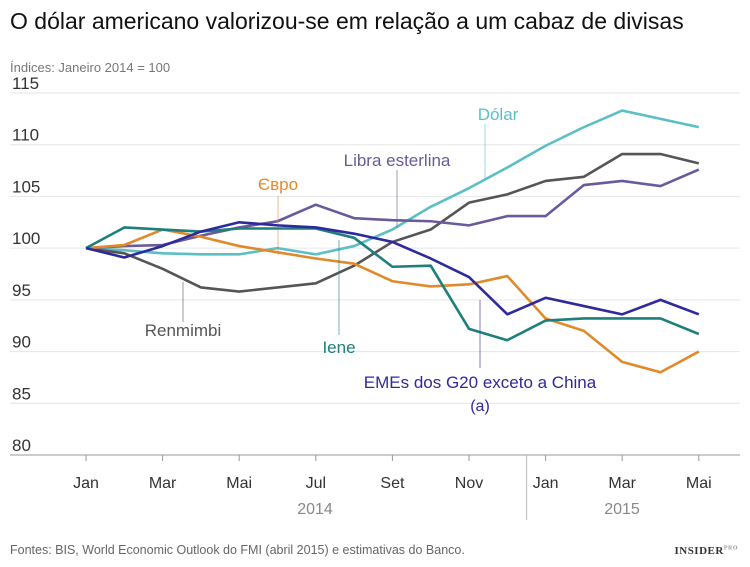  I want to click on chart-subtitle: Índices: Janeiro 2014 = 100, so click(90, 67).